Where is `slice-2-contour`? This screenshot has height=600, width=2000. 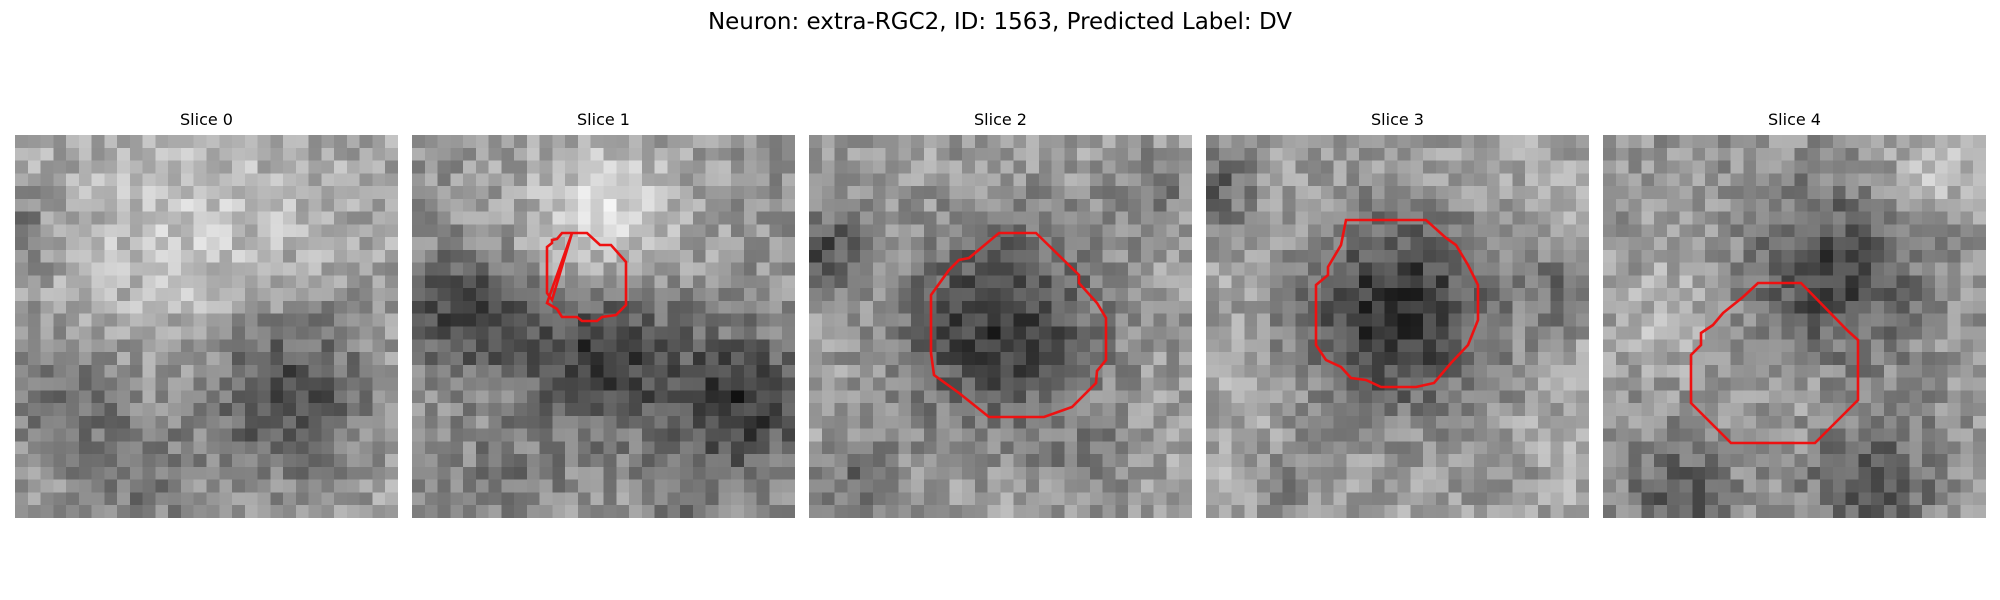 slice-2-contour is located at coordinates (1000, 326).